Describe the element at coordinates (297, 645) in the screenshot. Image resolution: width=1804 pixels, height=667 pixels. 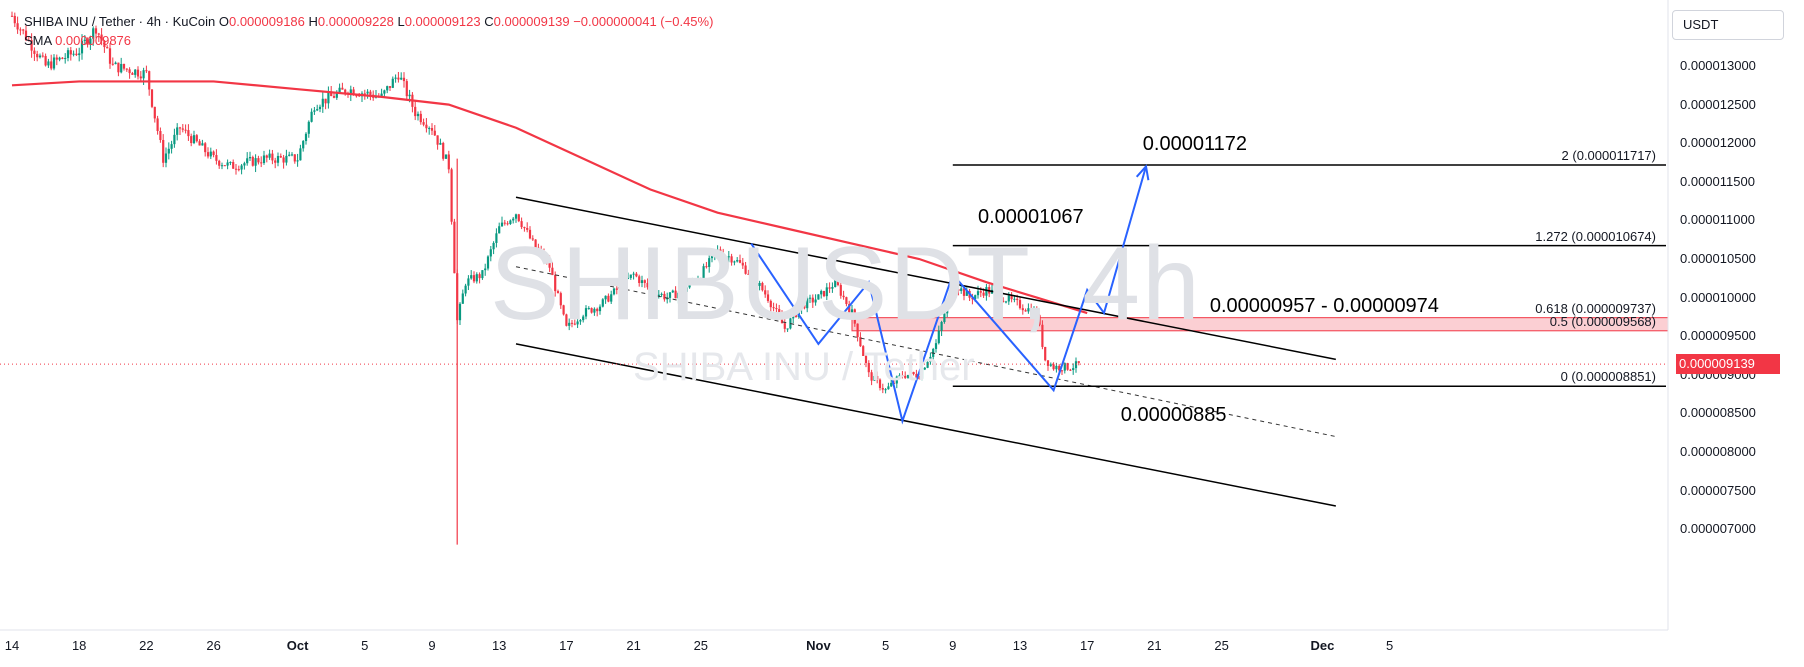
I see `time-tick-label: Oct` at that location.